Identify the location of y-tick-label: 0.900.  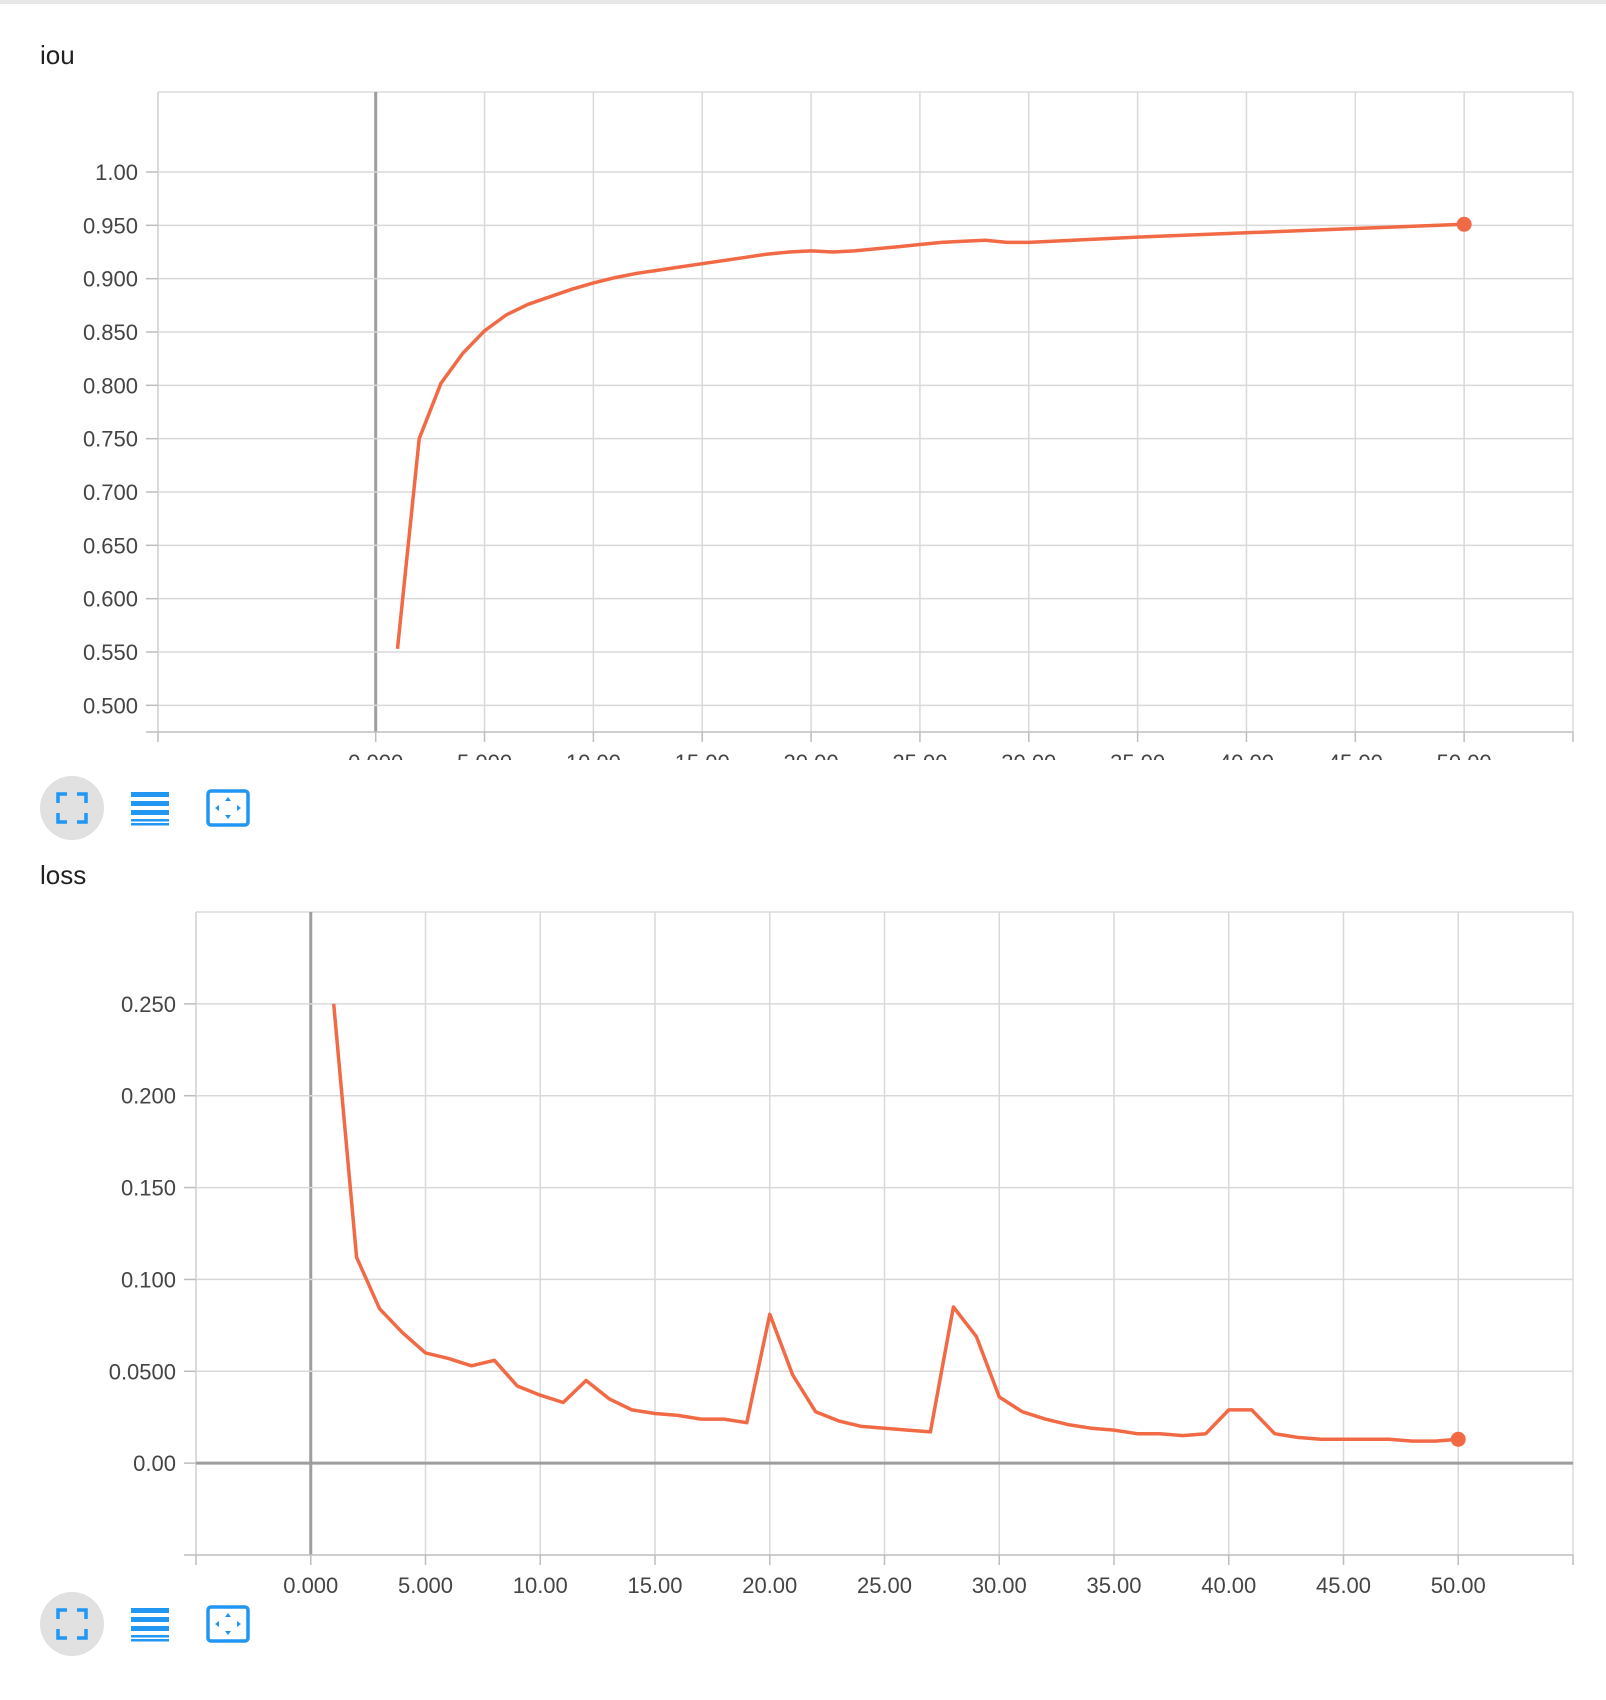
(110, 279).